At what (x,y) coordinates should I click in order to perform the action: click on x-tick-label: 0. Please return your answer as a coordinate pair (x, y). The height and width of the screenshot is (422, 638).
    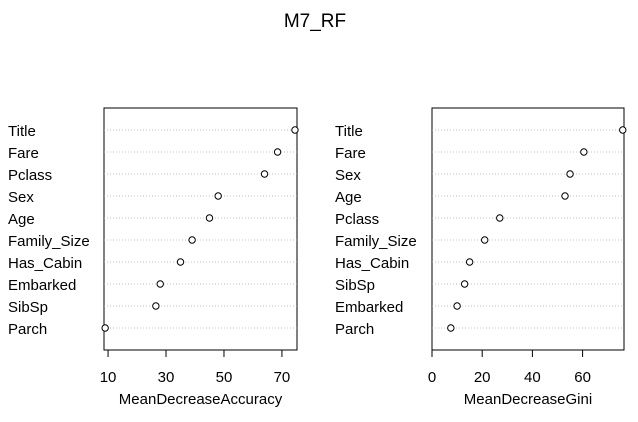
    Looking at the image, I should click on (432, 377).